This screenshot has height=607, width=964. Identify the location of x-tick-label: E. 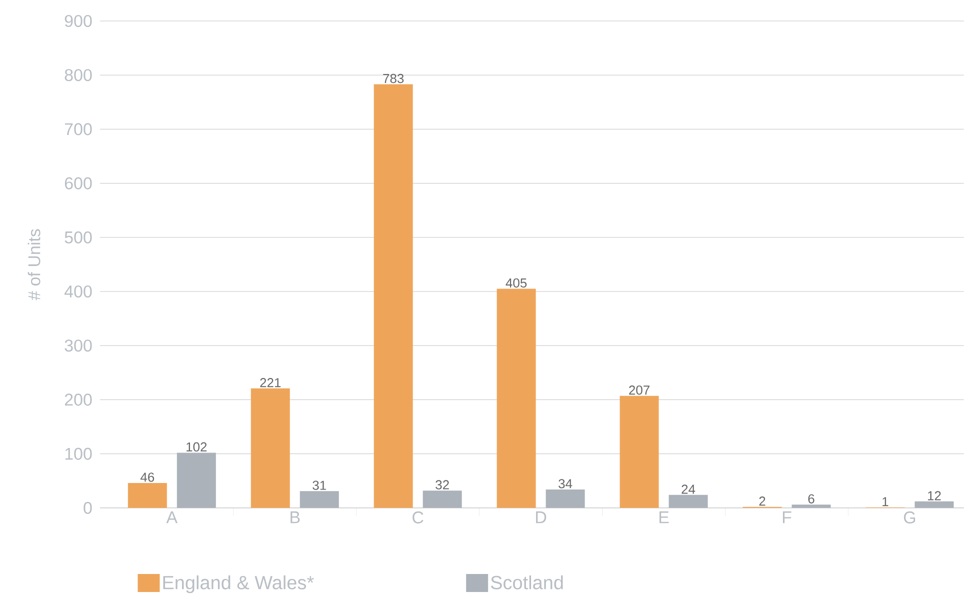
(664, 517).